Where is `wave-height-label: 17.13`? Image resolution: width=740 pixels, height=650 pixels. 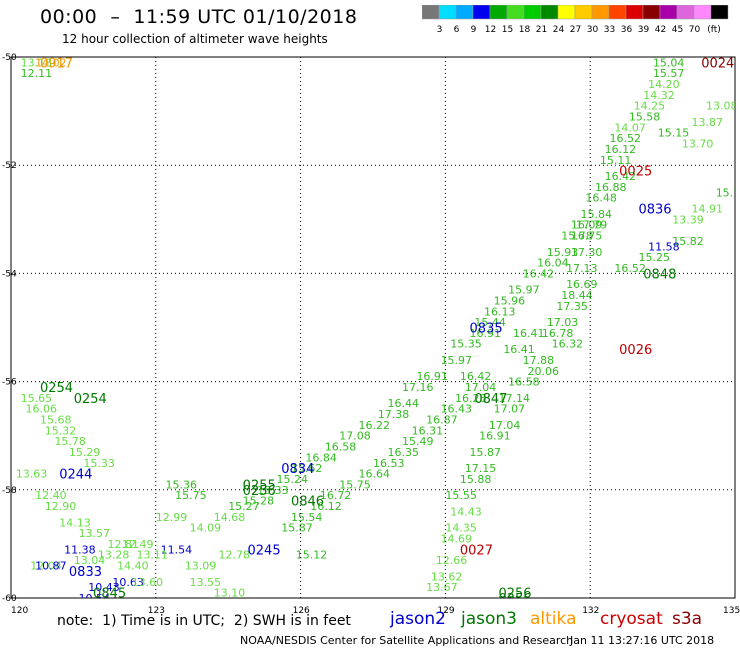
wave-height-label: 17.13 is located at coordinates (582, 268).